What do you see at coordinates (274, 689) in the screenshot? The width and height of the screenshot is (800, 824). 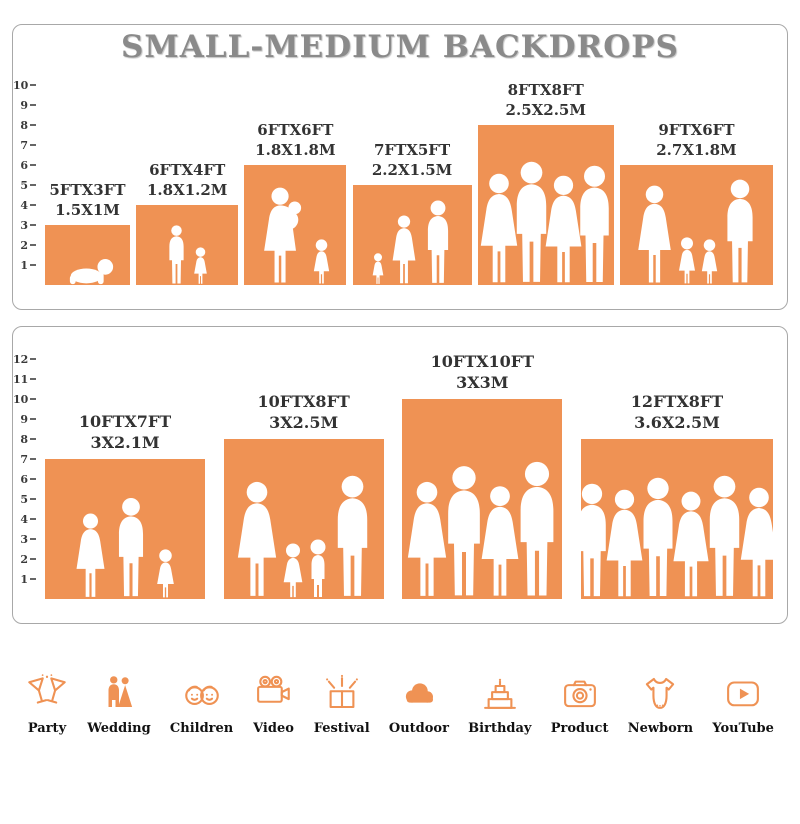 I see `video-icon` at bounding box center [274, 689].